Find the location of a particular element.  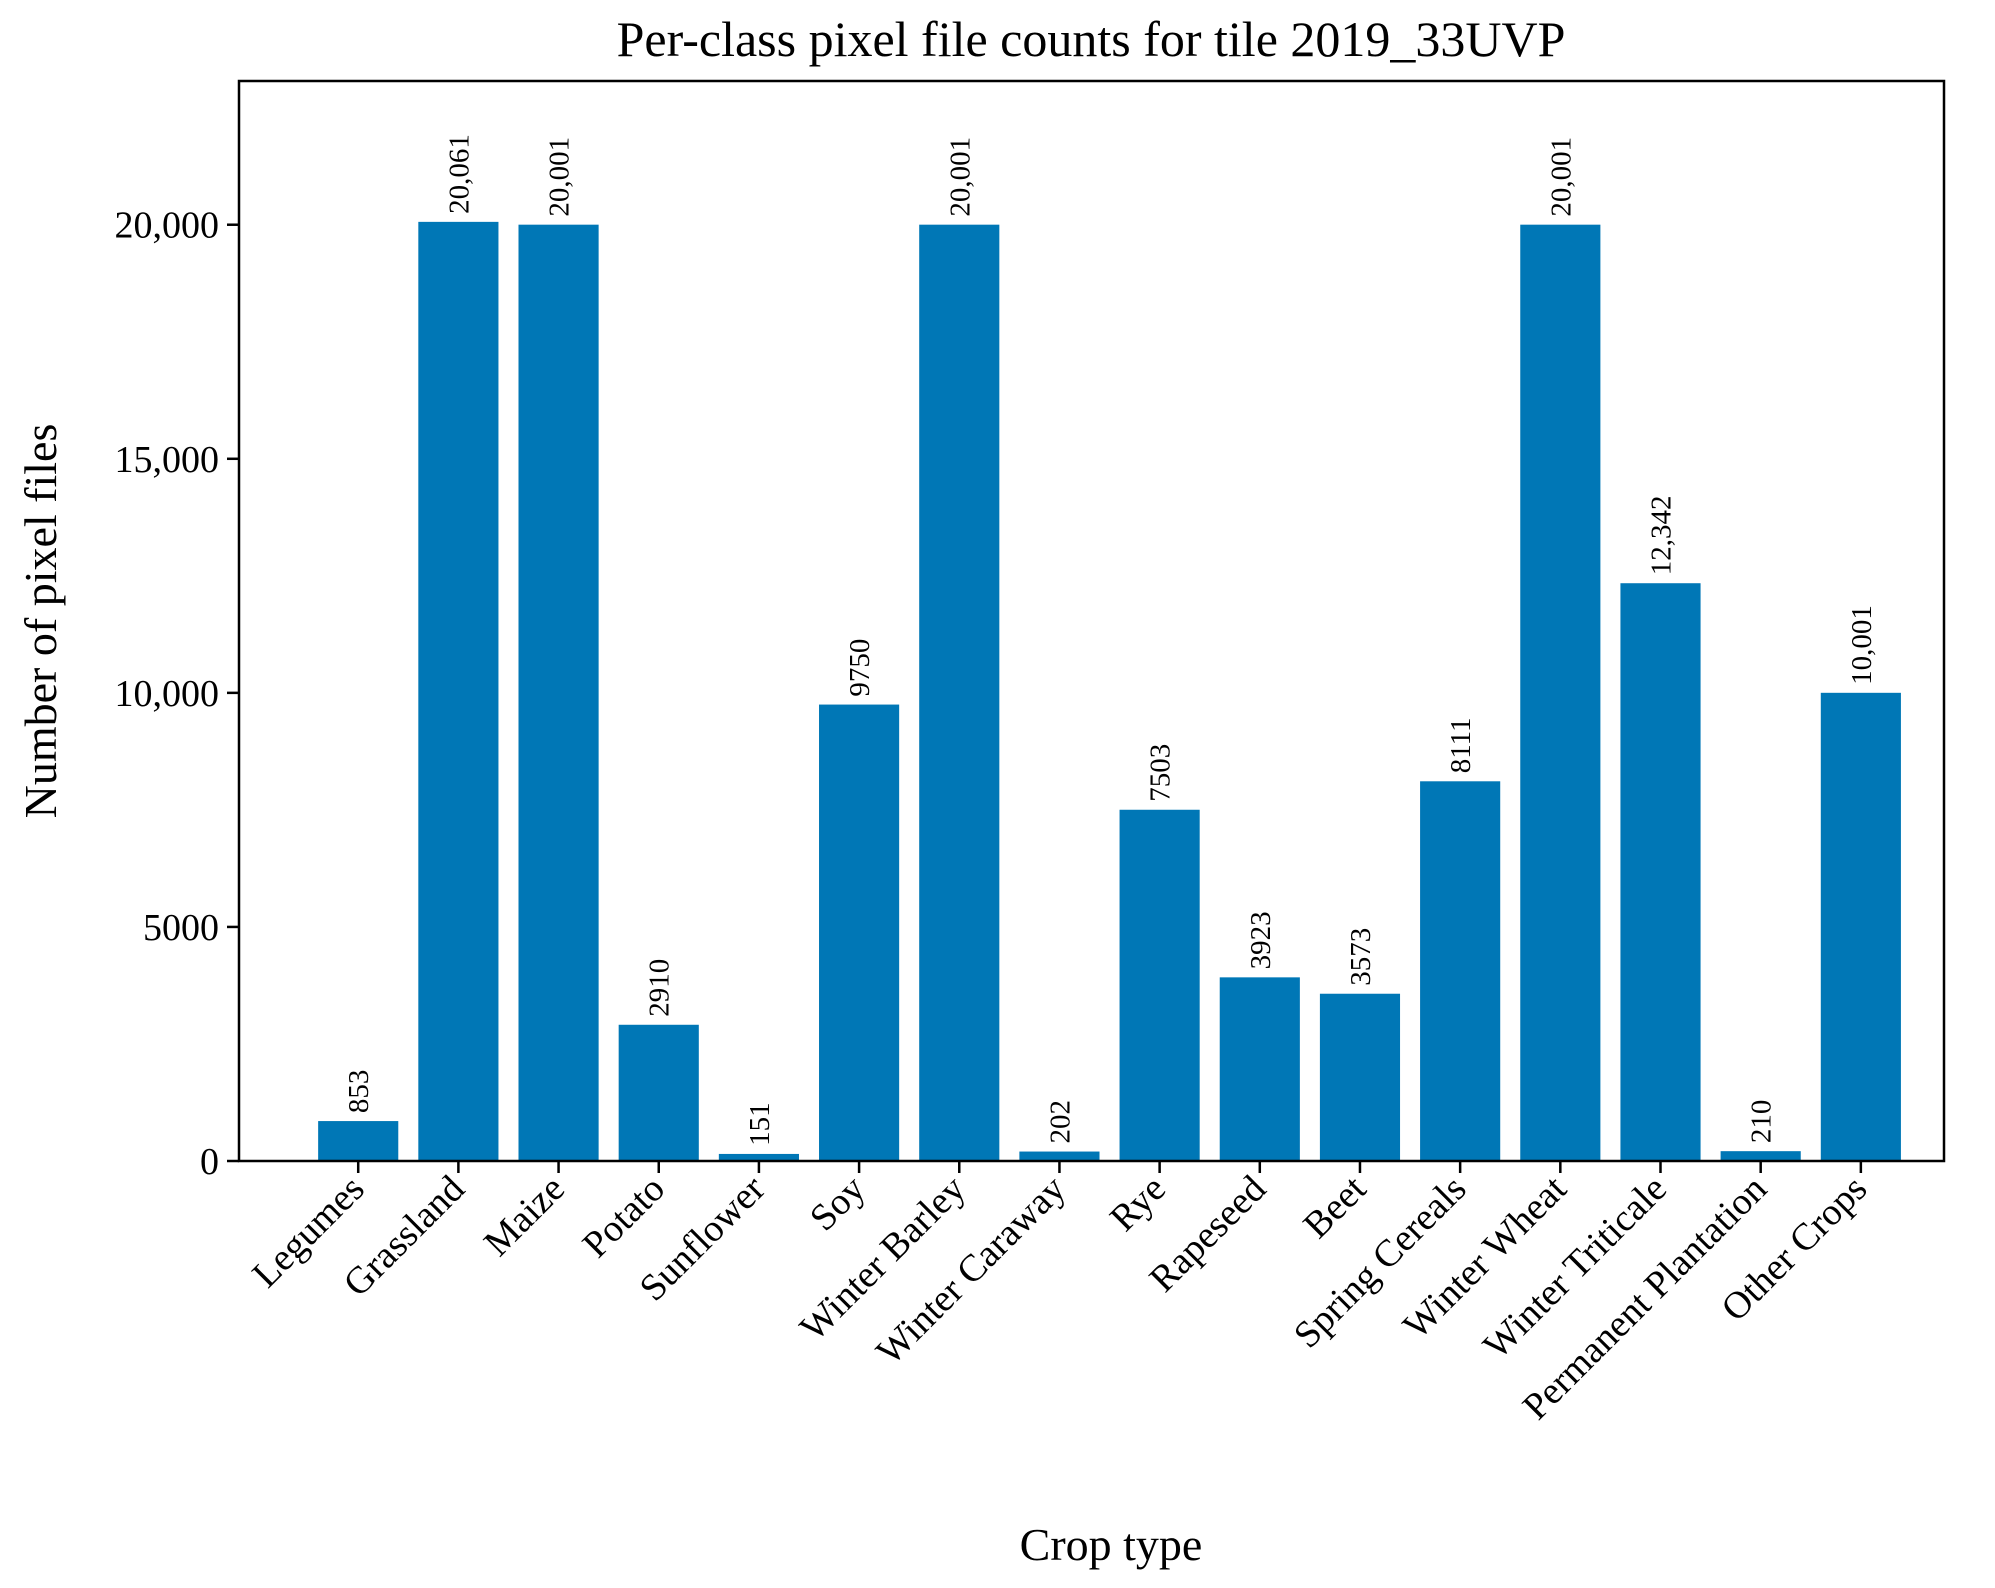

y-axis-label: Number of pixel files is located at coordinates (40, 621).